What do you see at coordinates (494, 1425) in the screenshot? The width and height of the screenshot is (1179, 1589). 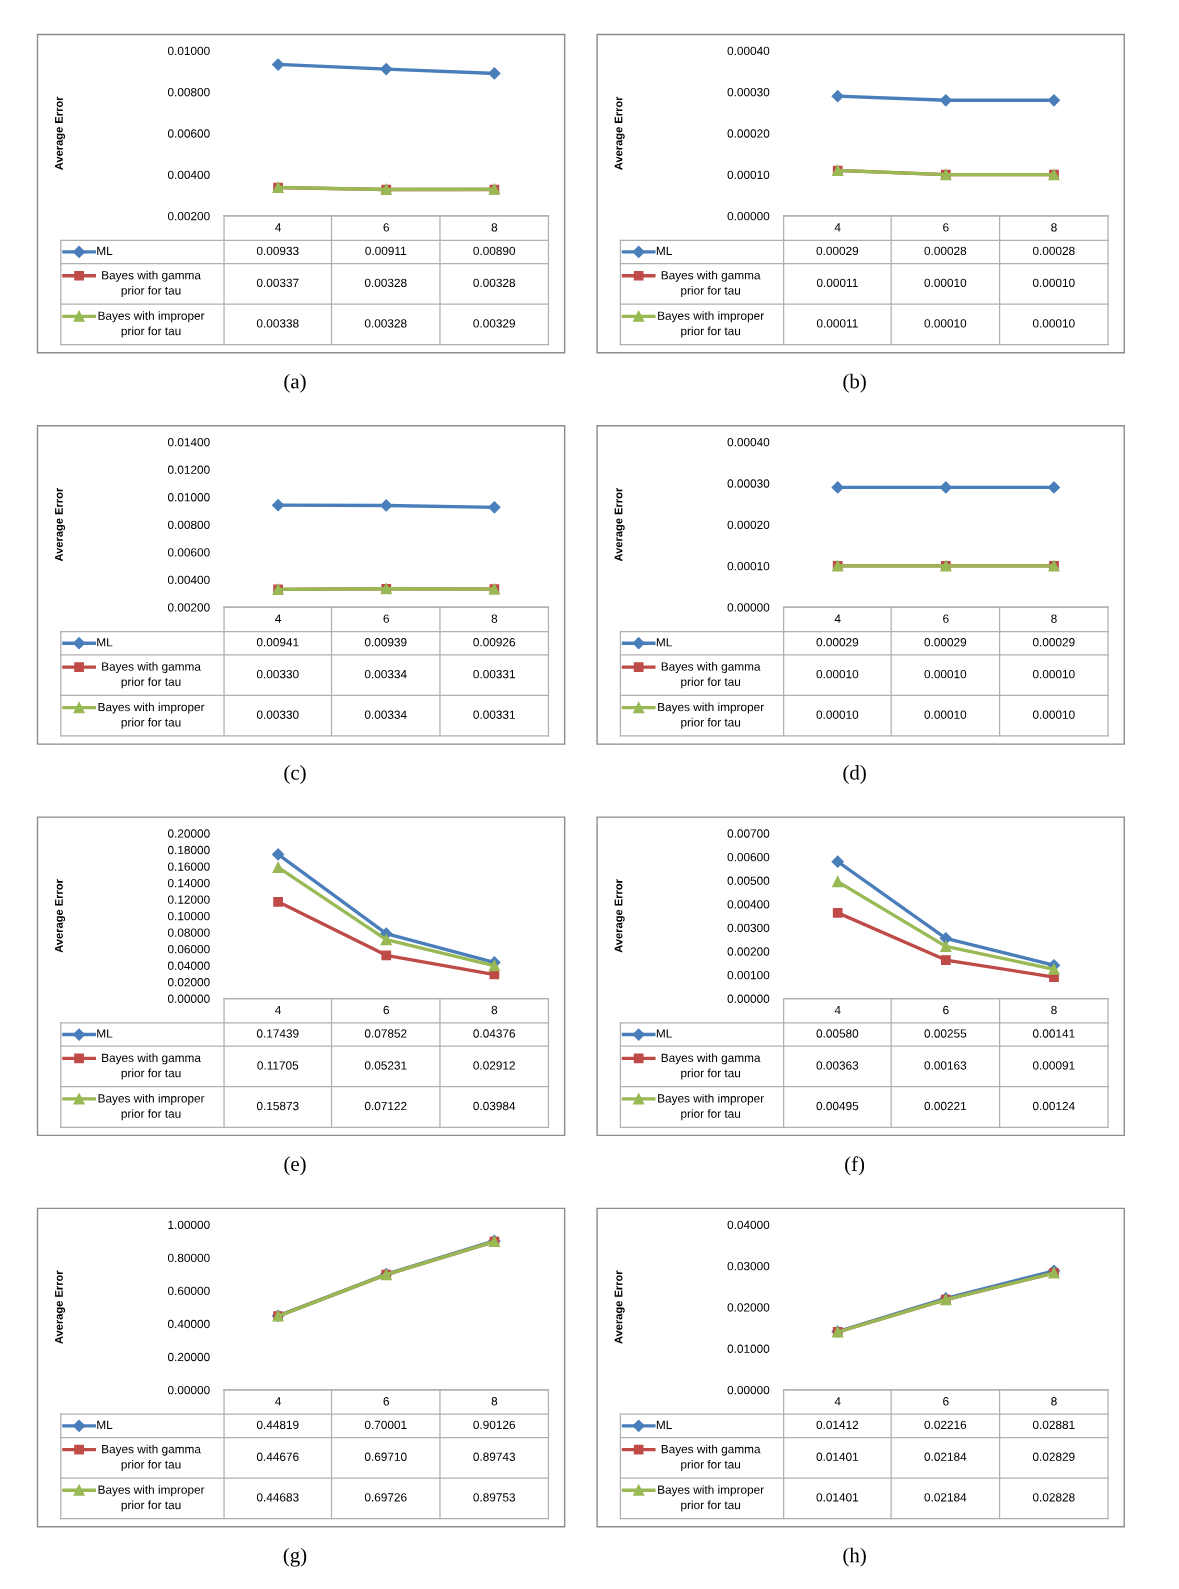 I see `data-label: 0.90126` at bounding box center [494, 1425].